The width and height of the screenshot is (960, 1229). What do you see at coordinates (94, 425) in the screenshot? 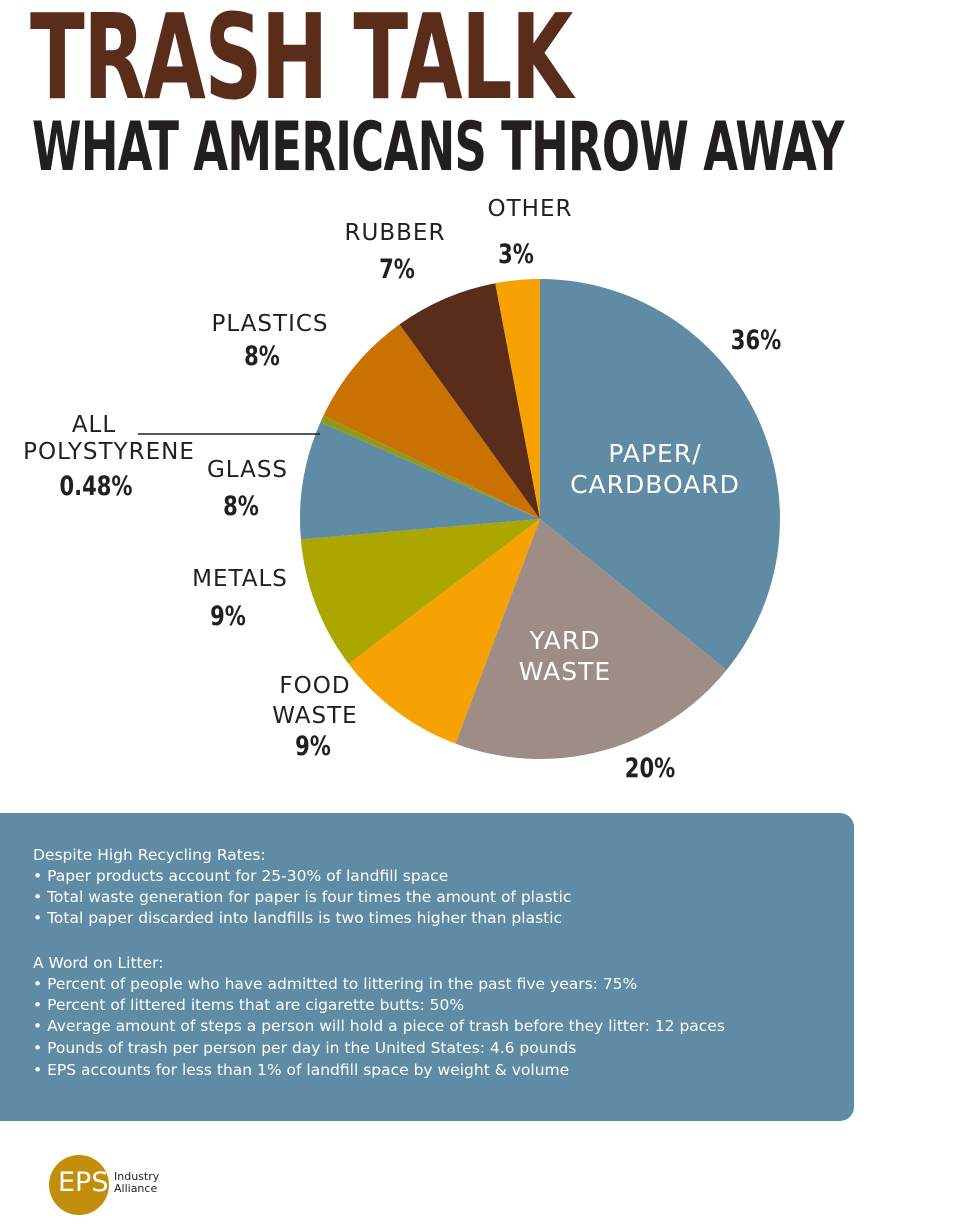
I see `polystyrene-label-line1: ALL` at bounding box center [94, 425].